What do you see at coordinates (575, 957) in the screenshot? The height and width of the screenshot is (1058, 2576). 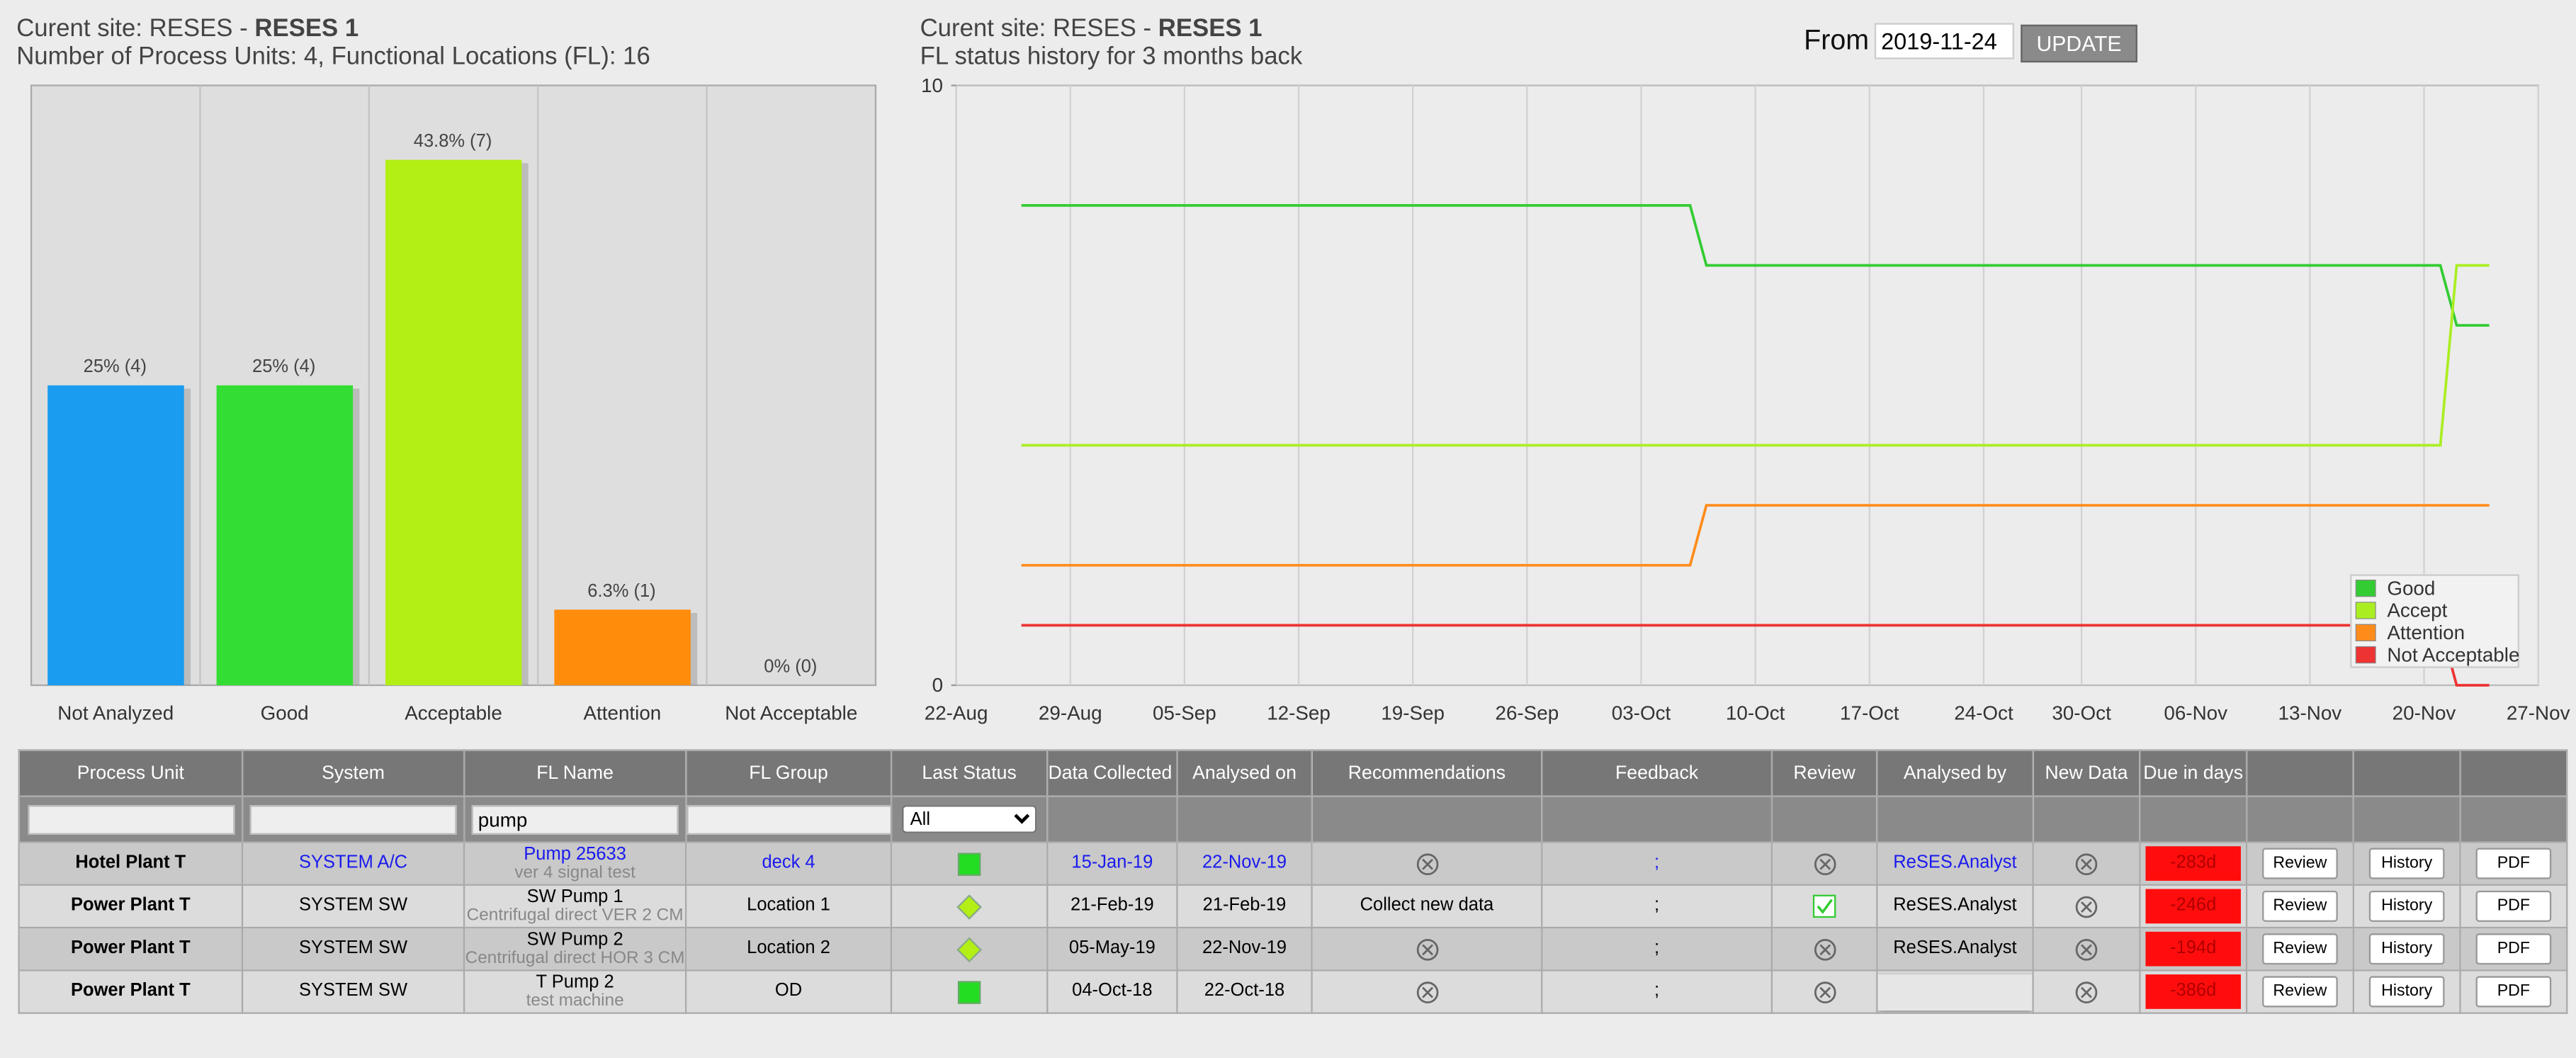 I see `fl-desc: Centrifugal direct HOR 3 CM` at bounding box center [575, 957].